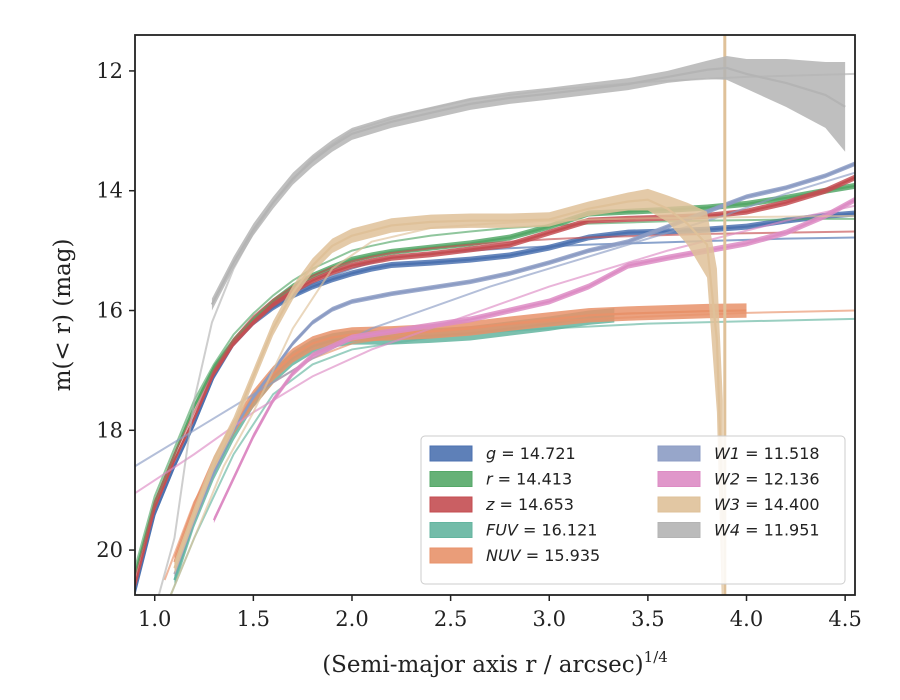  What do you see at coordinates (495, 663) in the screenshot?
I see `x-axis-label: (Semi-major axis r / arcsec)1/4` at bounding box center [495, 663].